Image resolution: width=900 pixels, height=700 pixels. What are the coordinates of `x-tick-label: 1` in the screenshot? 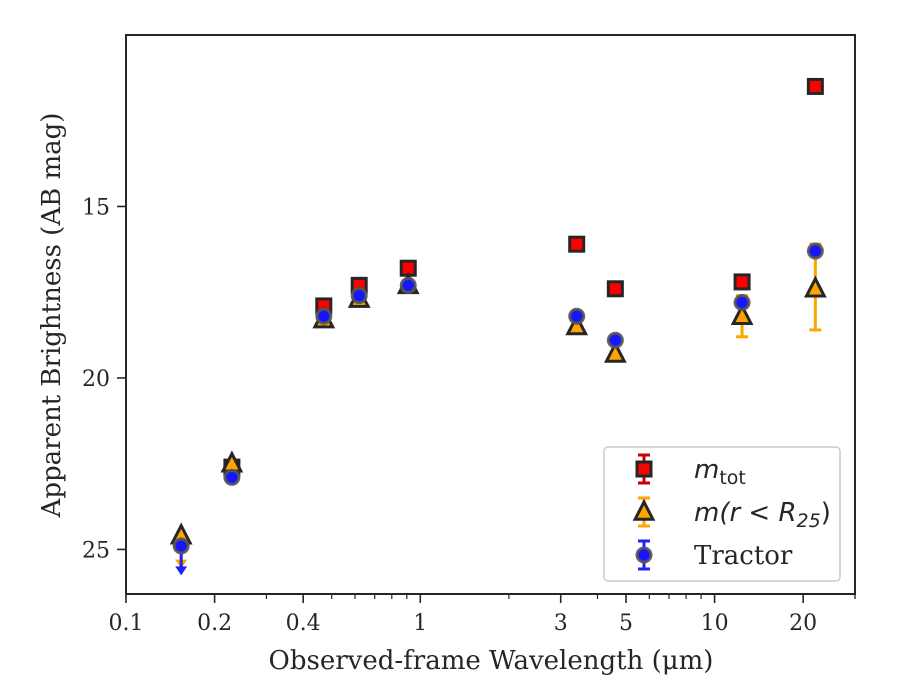 It's located at (420, 623).